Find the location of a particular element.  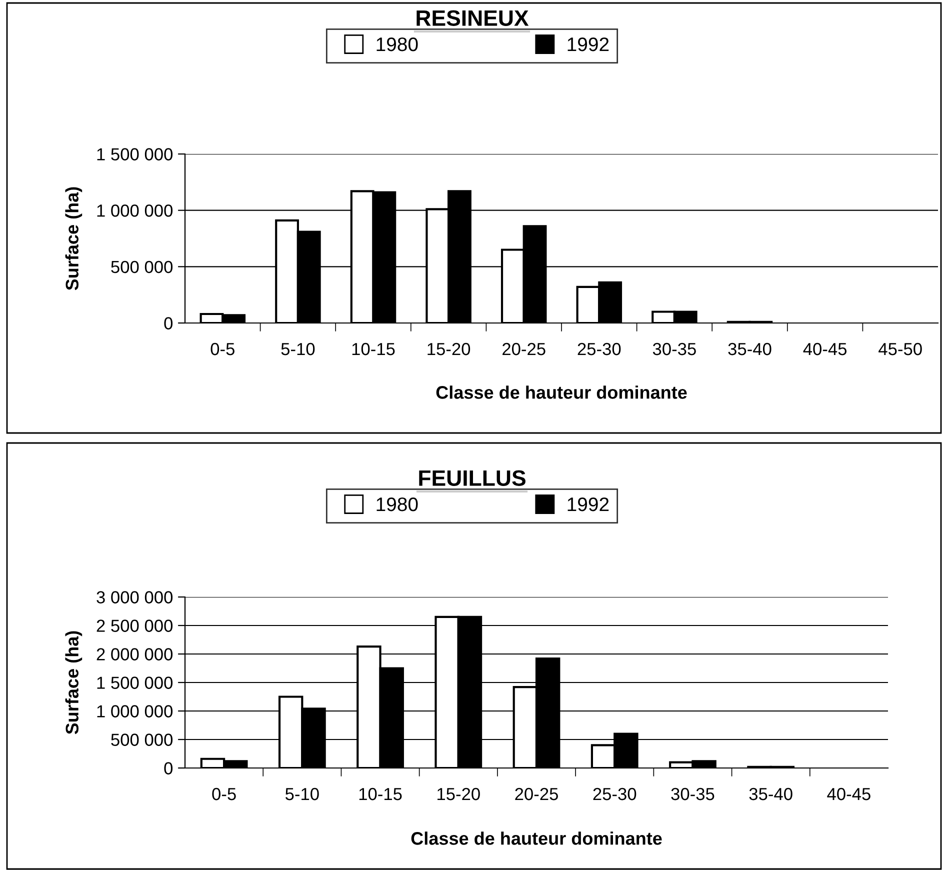

chart-title: FEUILLUS is located at coordinates (472, 478).